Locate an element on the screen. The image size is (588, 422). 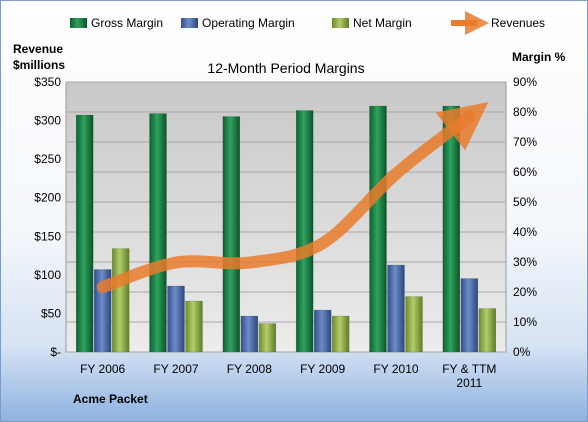
right-tick-label: 80% is located at coordinates (525, 112).